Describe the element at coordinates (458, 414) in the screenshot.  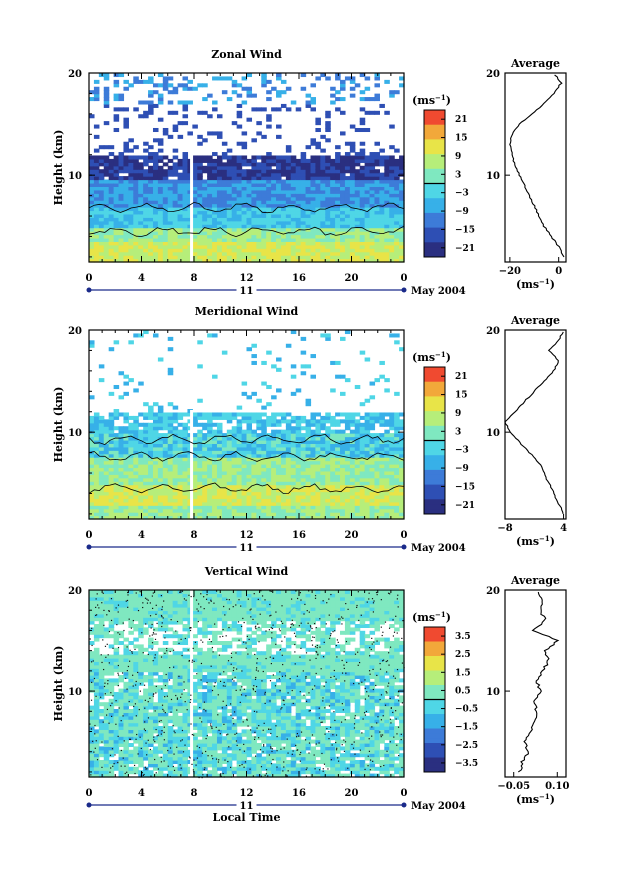
I see `colorbar-label: 9` at that location.